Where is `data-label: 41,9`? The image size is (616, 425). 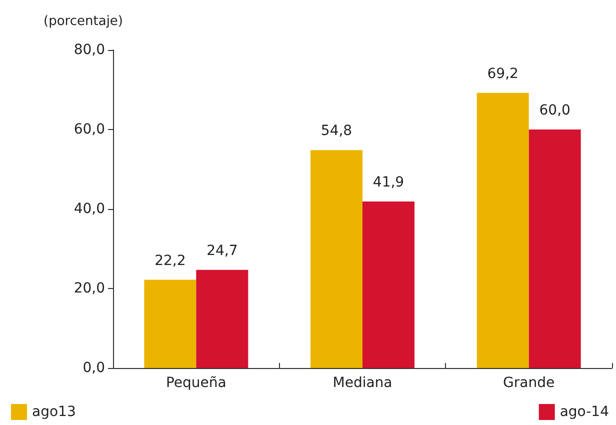
data-label: 41,9 is located at coordinates (388, 182).